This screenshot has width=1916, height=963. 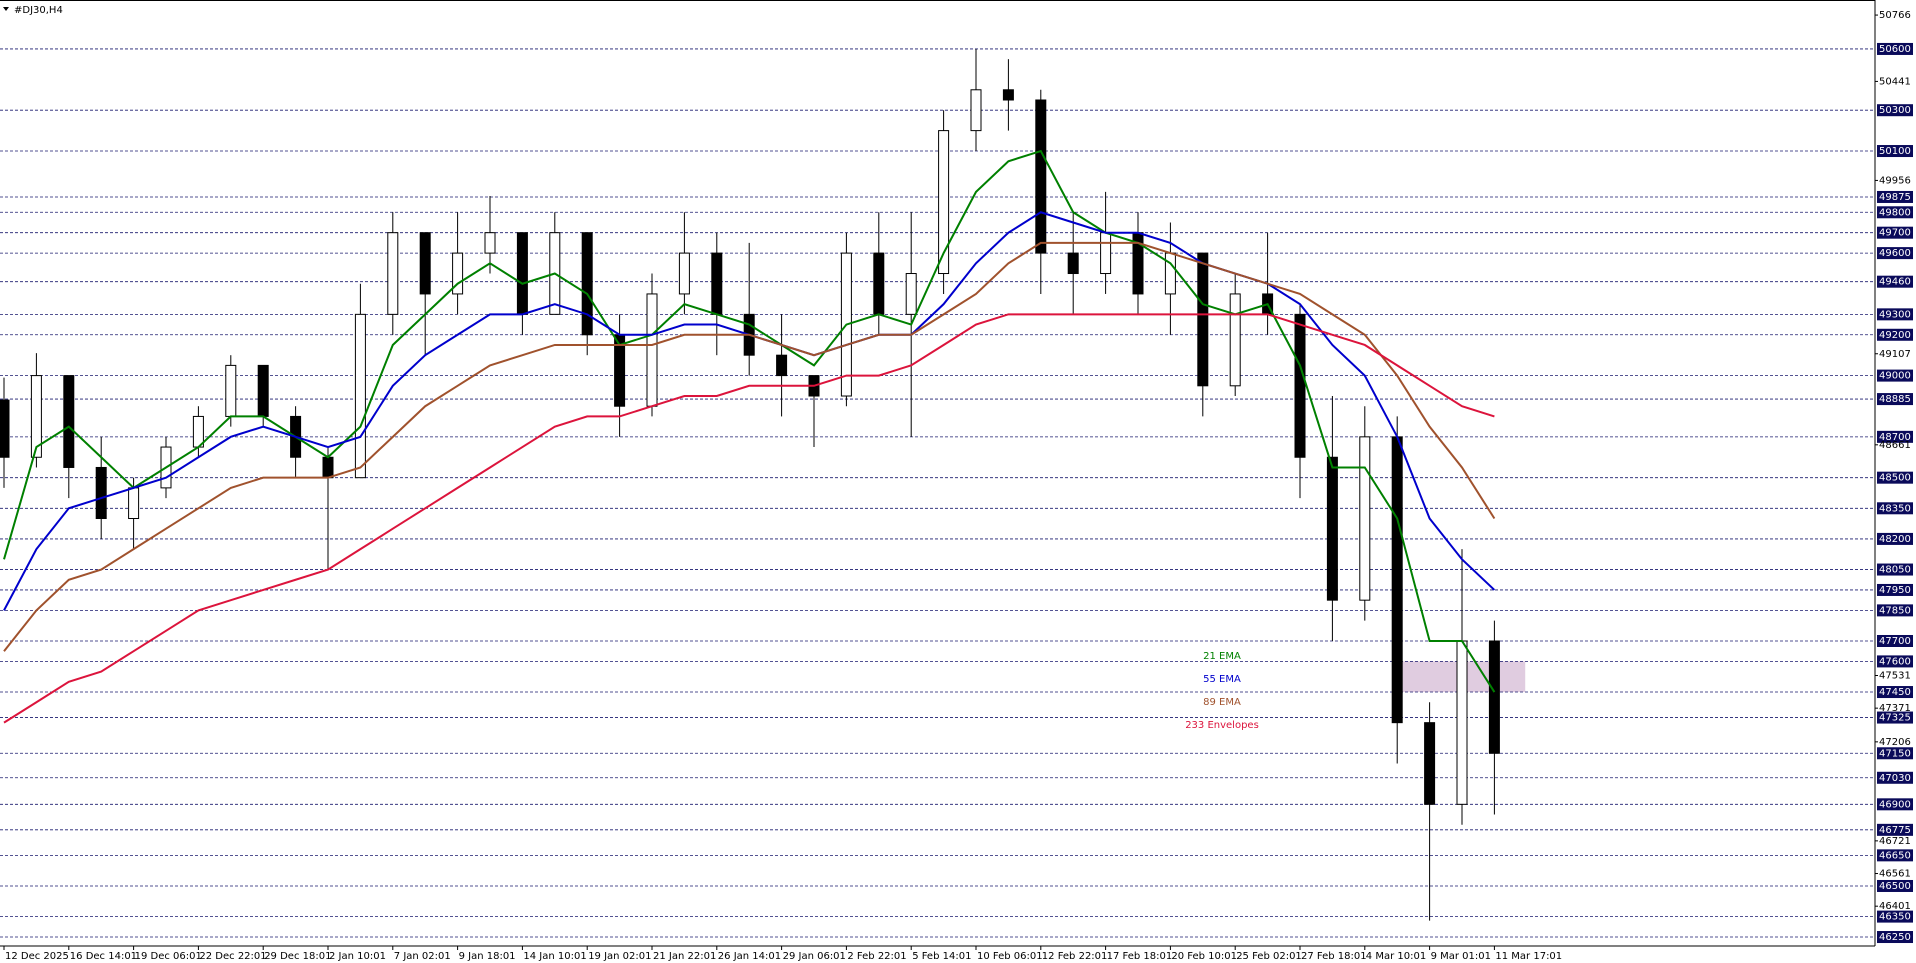 I want to click on x-tick-label: 21 Jan 22:01, so click(x=684, y=956).